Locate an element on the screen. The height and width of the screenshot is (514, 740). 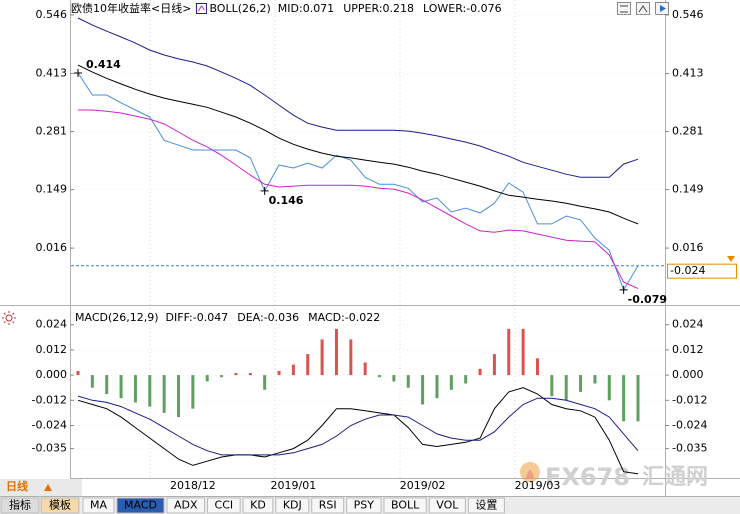
legend-item: UPPER:0.218 is located at coordinates (378, 8).